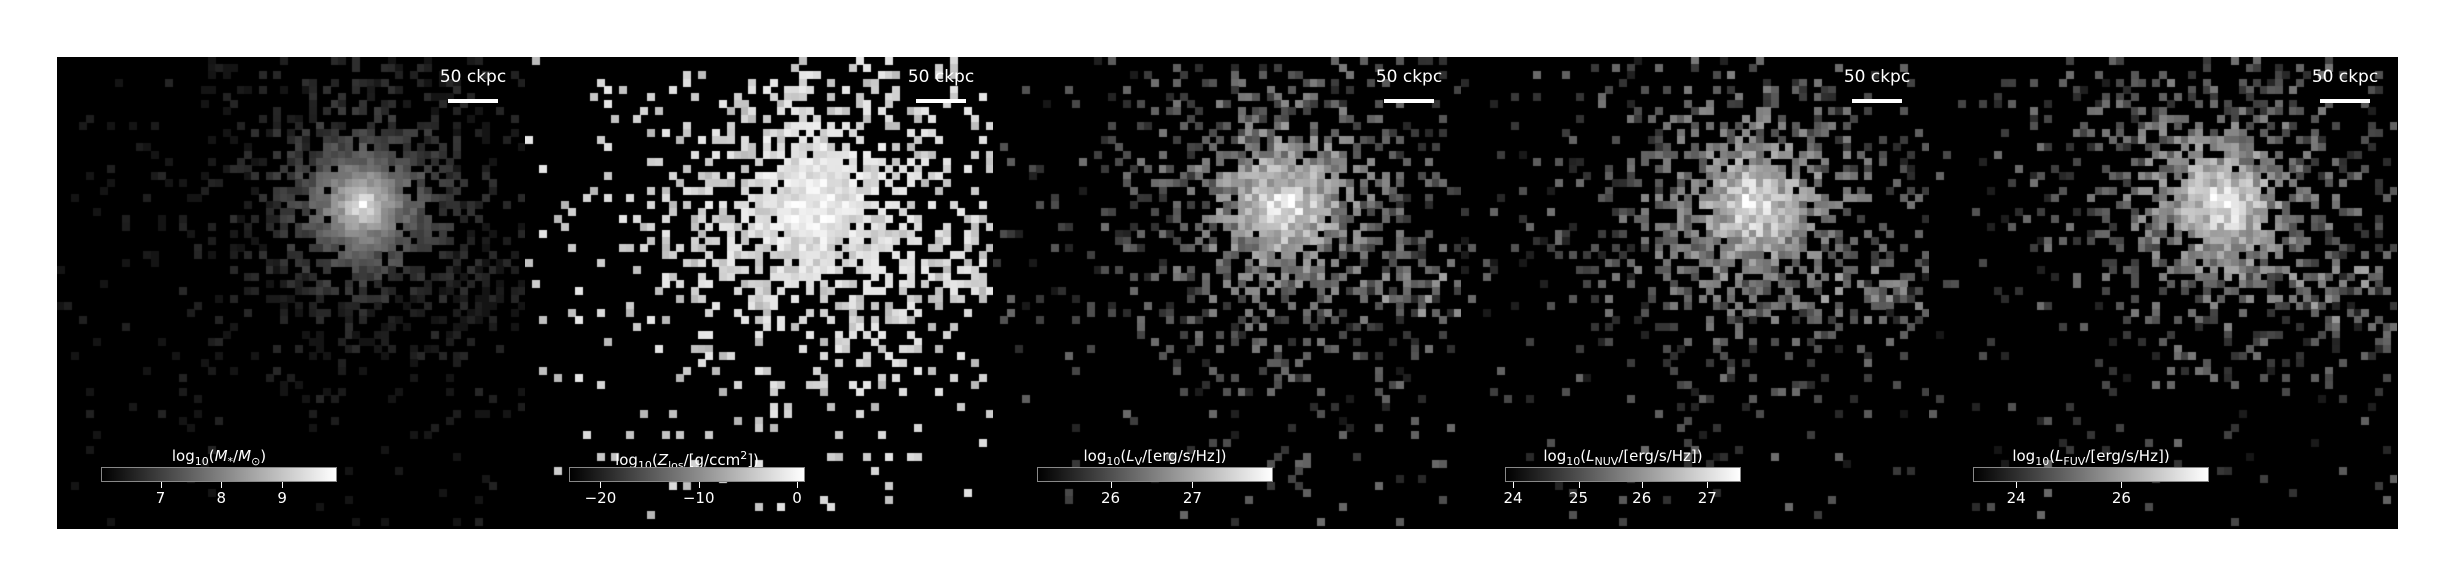 The height and width of the screenshot is (584, 2444). What do you see at coordinates (219, 457) in the screenshot?
I see `colorbar-label: log10(M*/M⊙)` at bounding box center [219, 457].